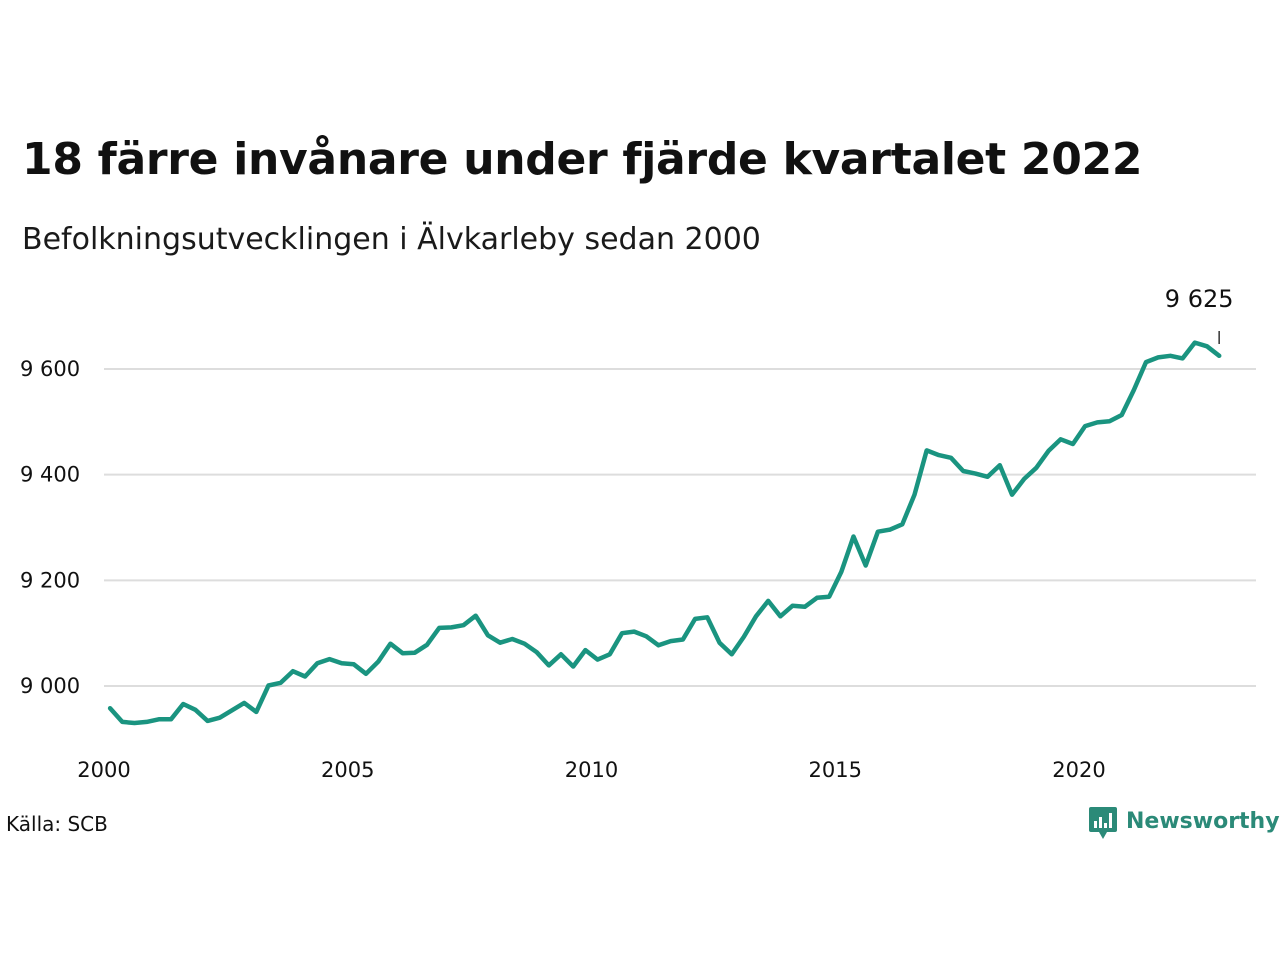 This screenshot has height=960, width=1280. Describe the element at coordinates (50, 686) in the screenshot. I see `y-tick-label: 9 000` at that location.